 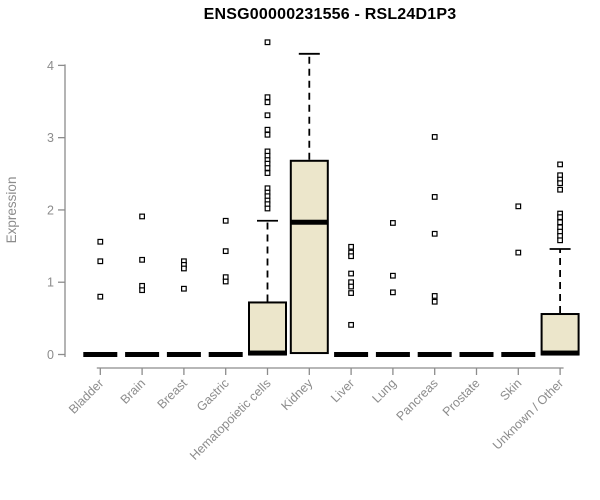 What do you see at coordinates (342, 390) in the screenshot?
I see `x-tick-label: Liver` at bounding box center [342, 390].